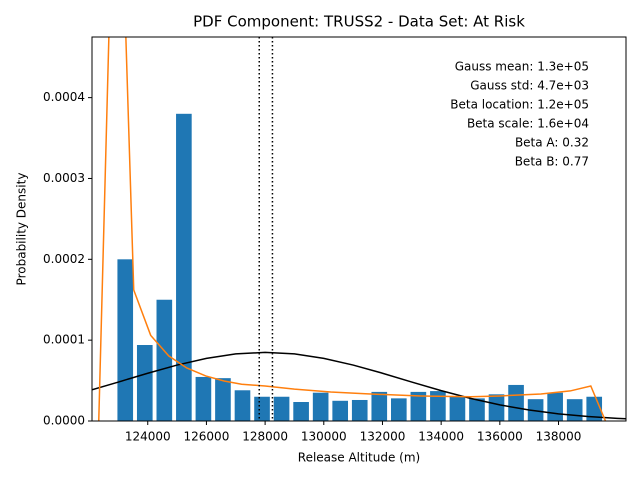  What do you see at coordinates (207, 437) in the screenshot?
I see `x-tick-label: 126000` at bounding box center [207, 437].